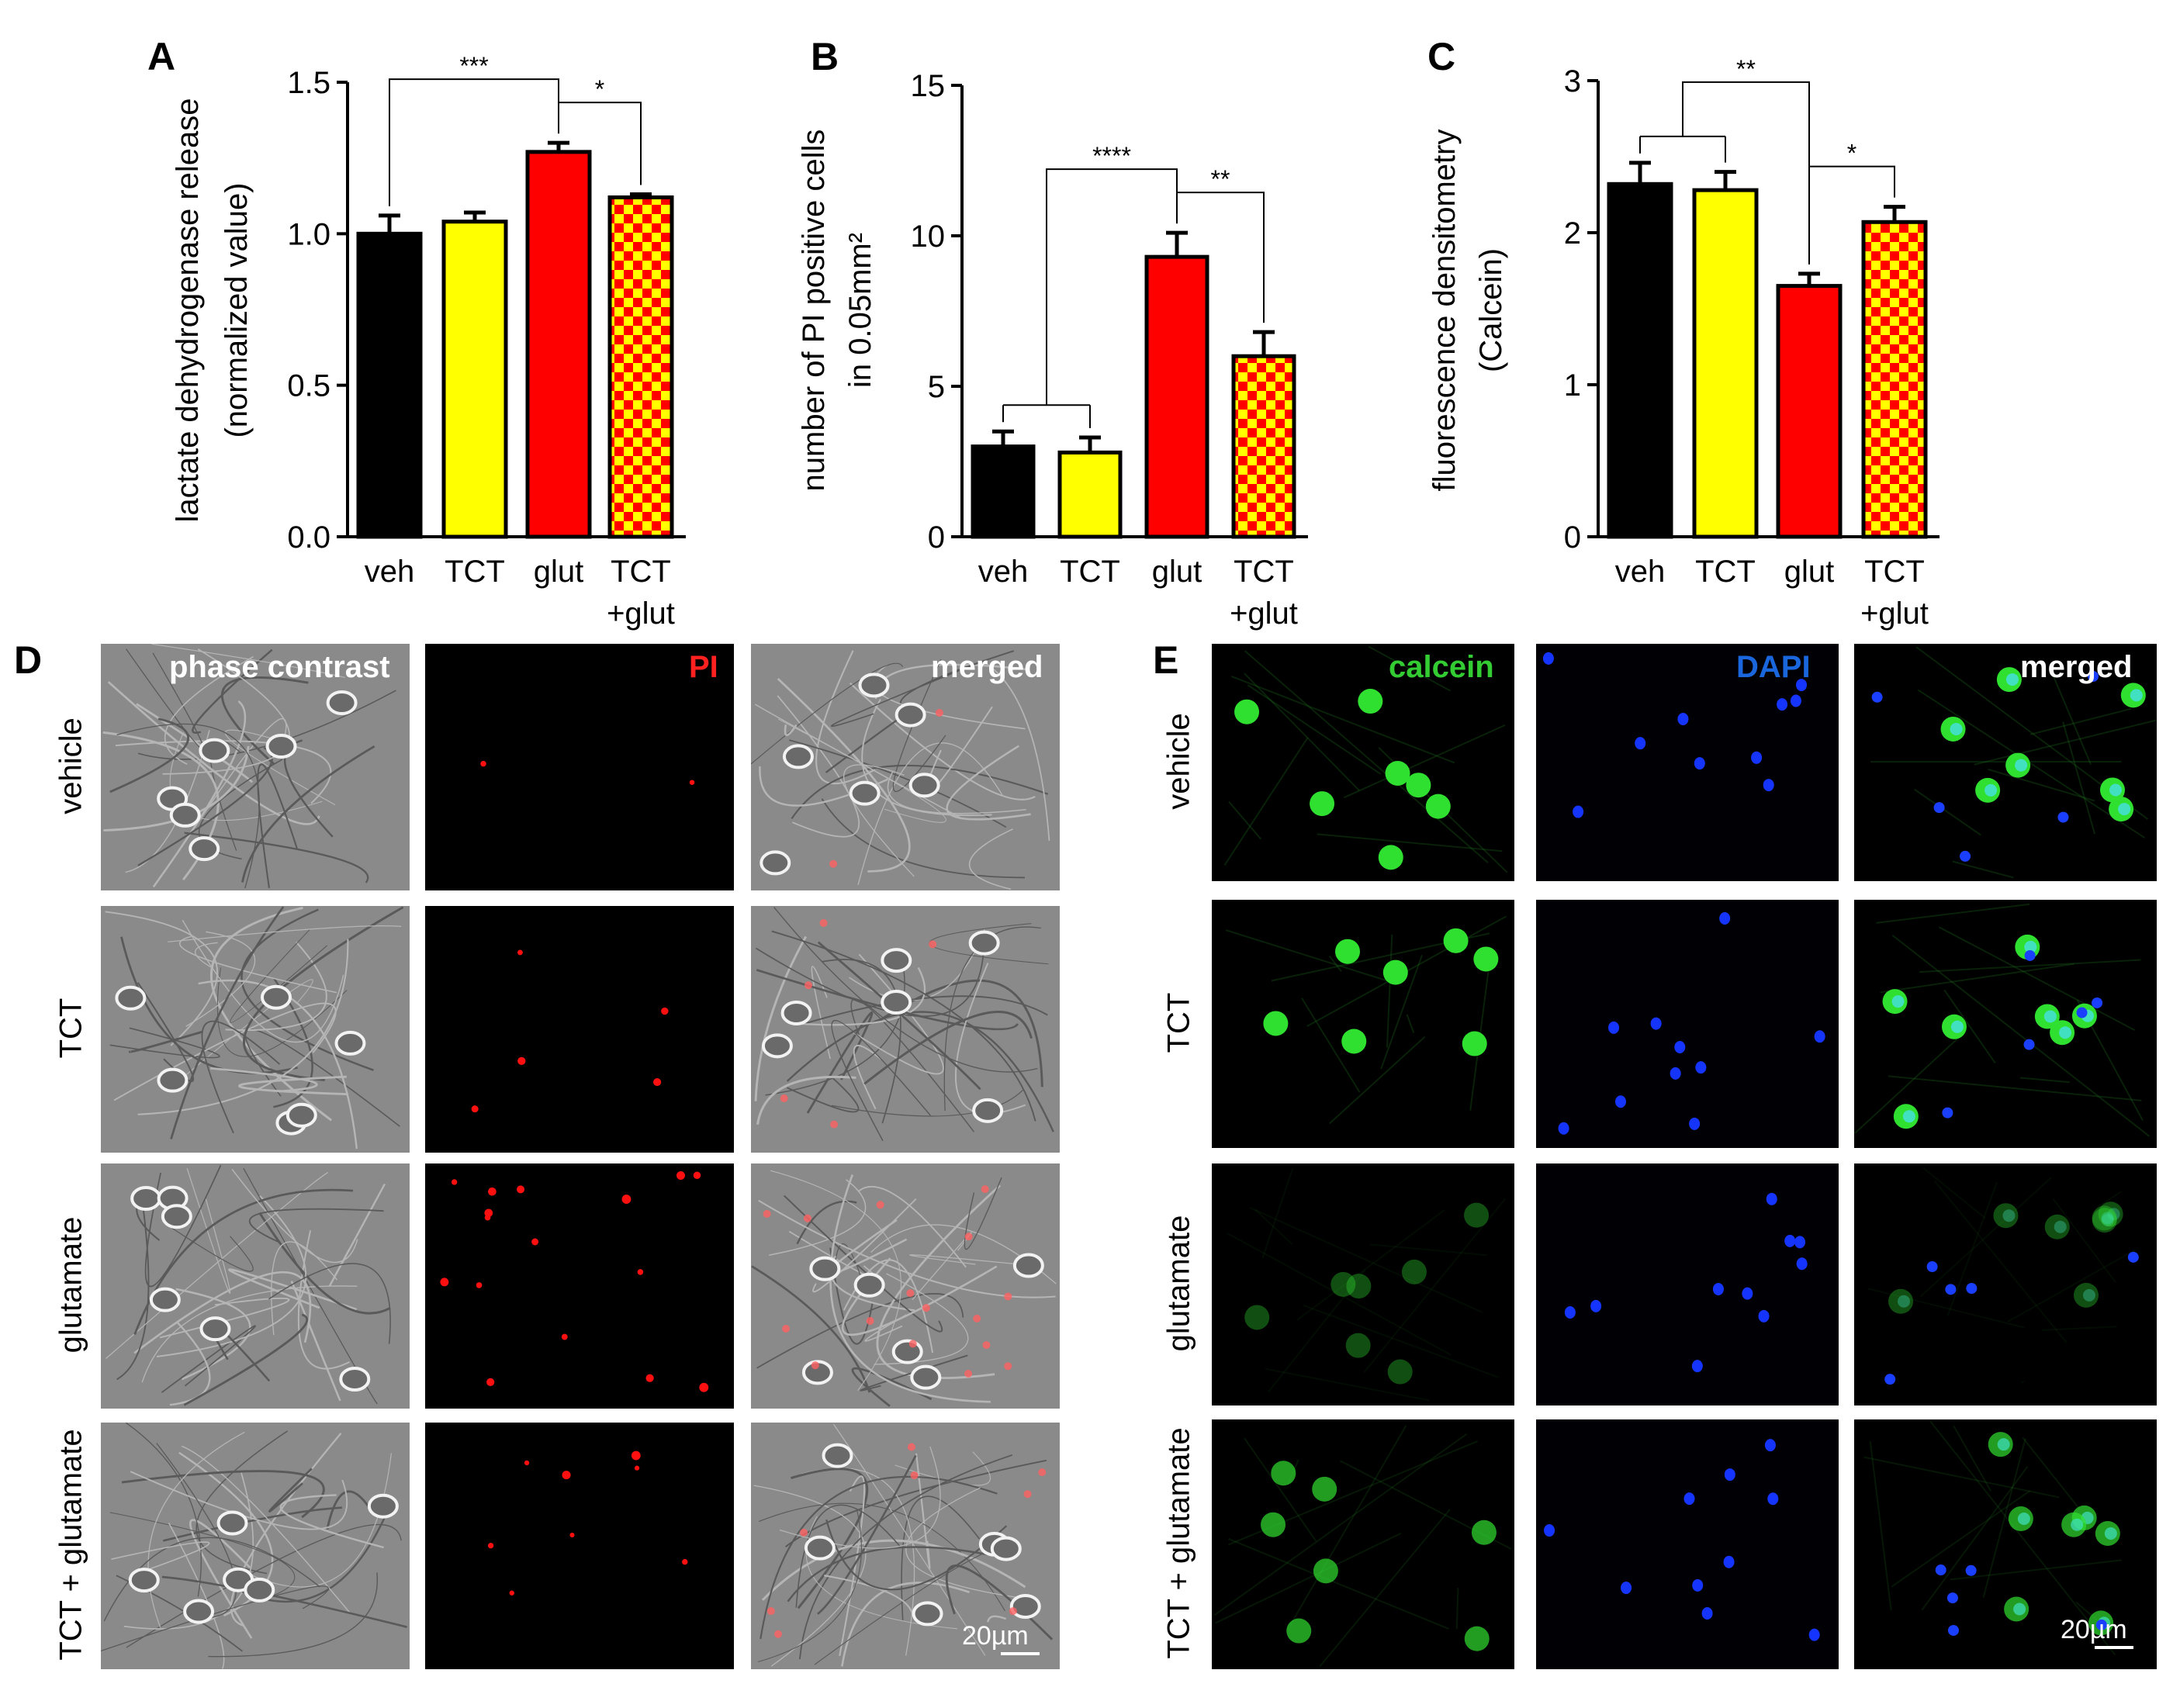 This screenshot has height=1708, width=2180. I want to click on y-tick-label: 5, so click(936, 387).